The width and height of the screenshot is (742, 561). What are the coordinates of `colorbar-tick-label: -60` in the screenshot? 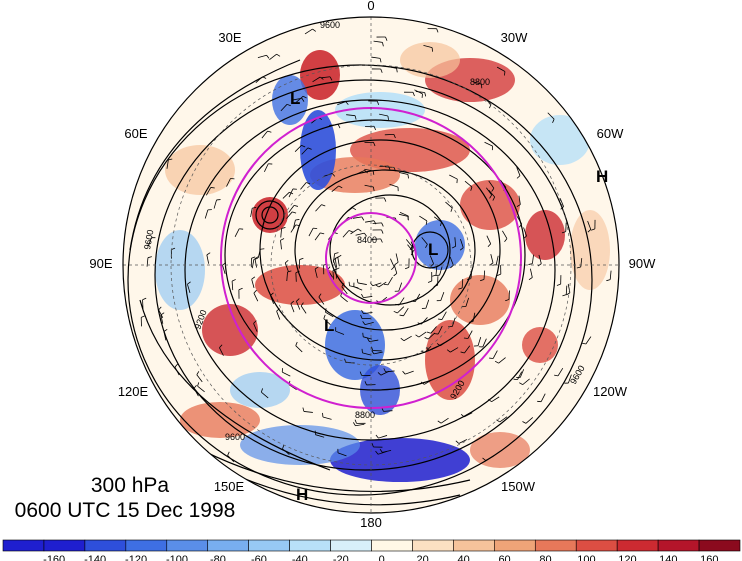 It's located at (259, 557).